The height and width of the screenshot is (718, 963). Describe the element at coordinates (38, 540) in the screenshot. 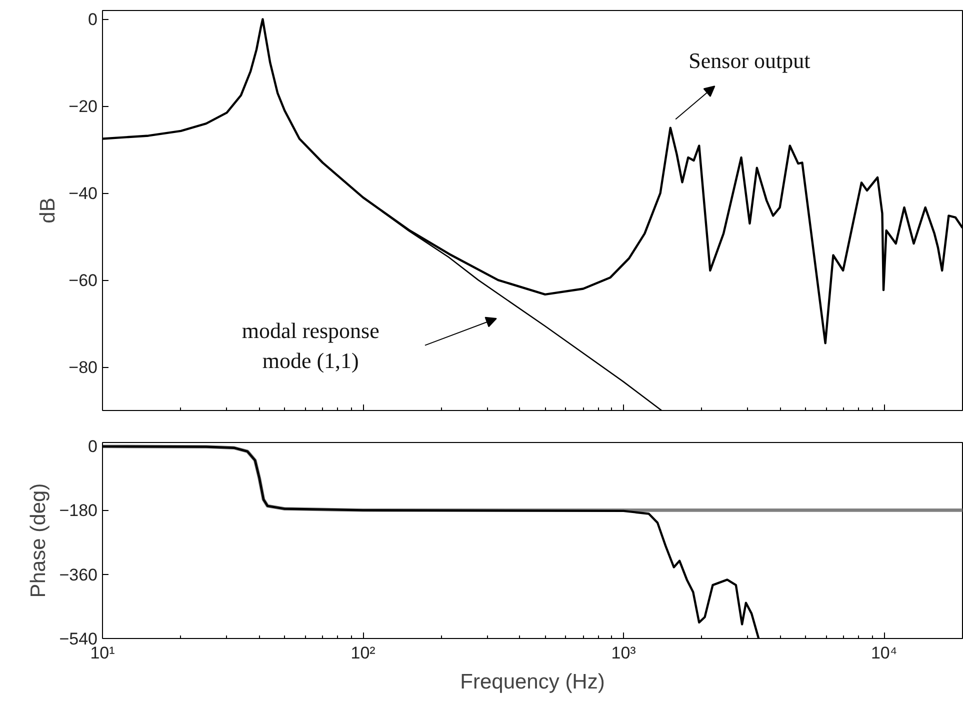

I see `y-axis-title: Phase (deg)` at that location.